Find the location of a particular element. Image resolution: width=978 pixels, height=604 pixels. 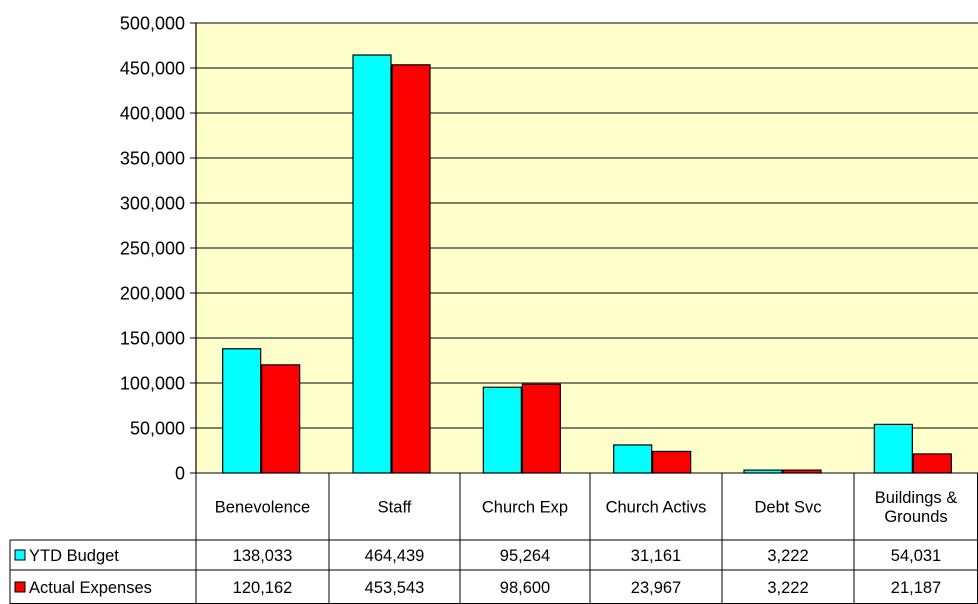

data-label: 54,031 is located at coordinates (916, 556).